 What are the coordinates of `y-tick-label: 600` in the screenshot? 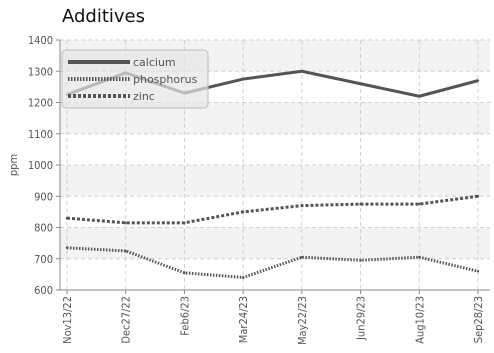 It's located at (43, 290).